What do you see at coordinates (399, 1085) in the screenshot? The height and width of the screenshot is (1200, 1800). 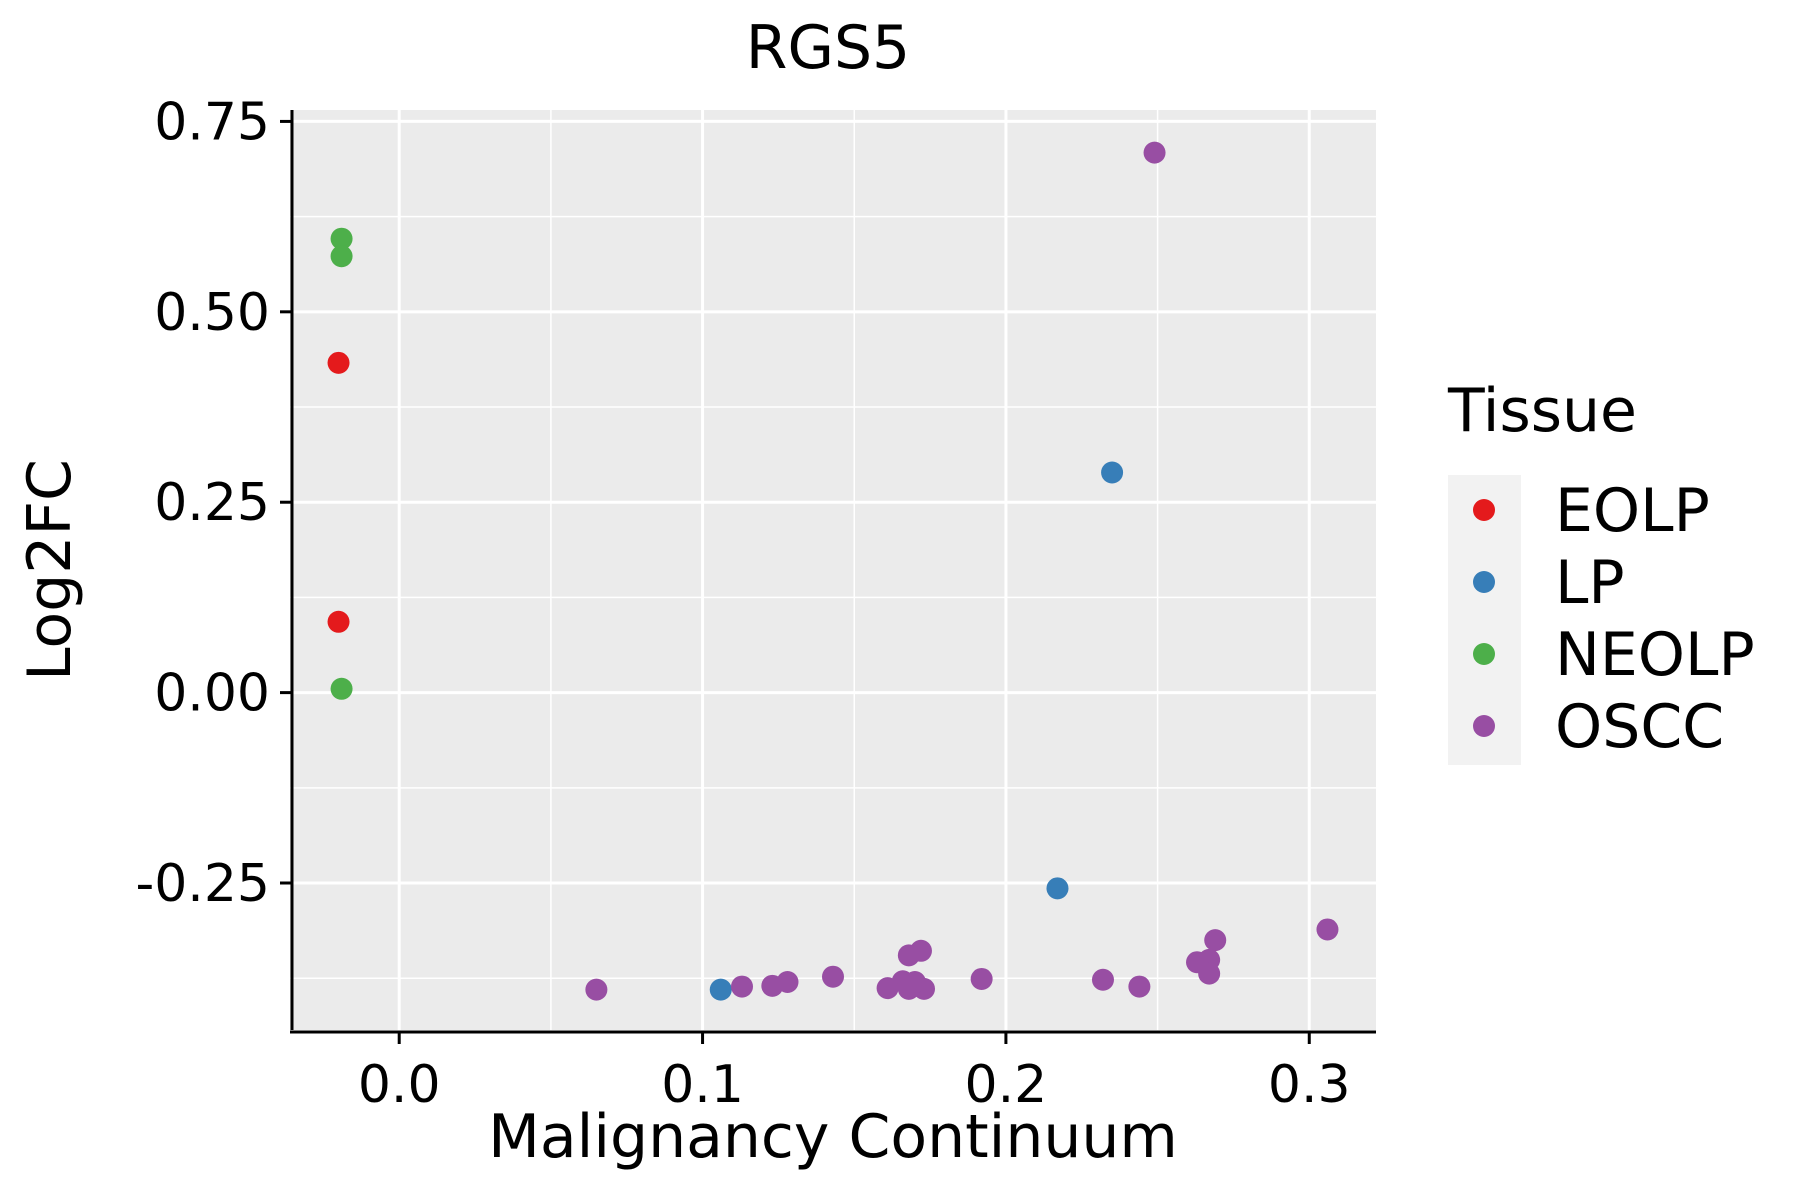 I see `x-tick-label: 0.0` at bounding box center [399, 1085].